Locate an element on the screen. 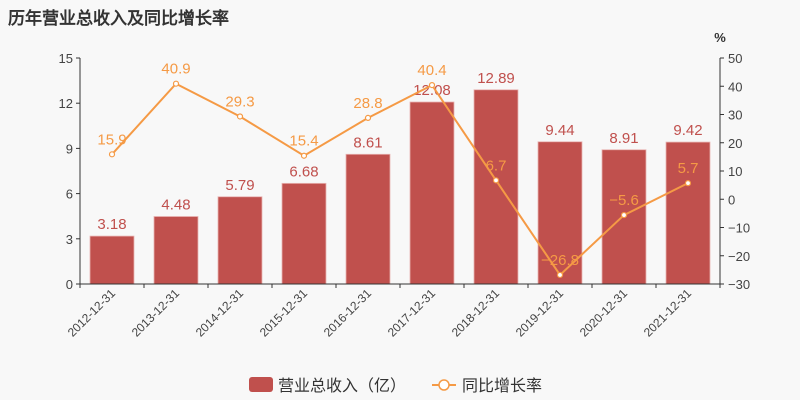  growth-value-label: 40.9 is located at coordinates (175, 69).